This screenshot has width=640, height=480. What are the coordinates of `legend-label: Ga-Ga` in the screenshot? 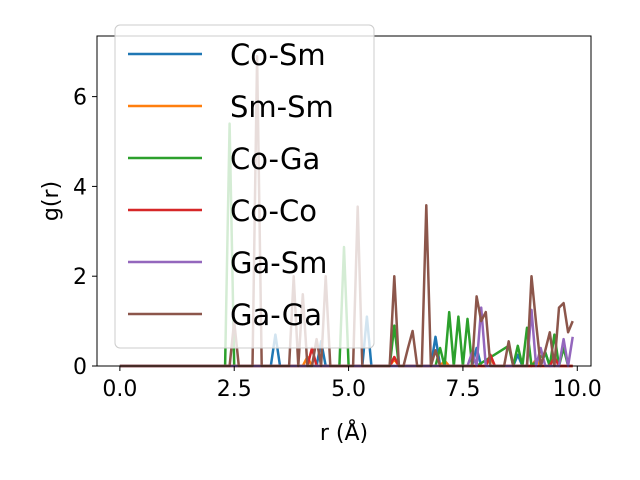 It's located at (276, 315).